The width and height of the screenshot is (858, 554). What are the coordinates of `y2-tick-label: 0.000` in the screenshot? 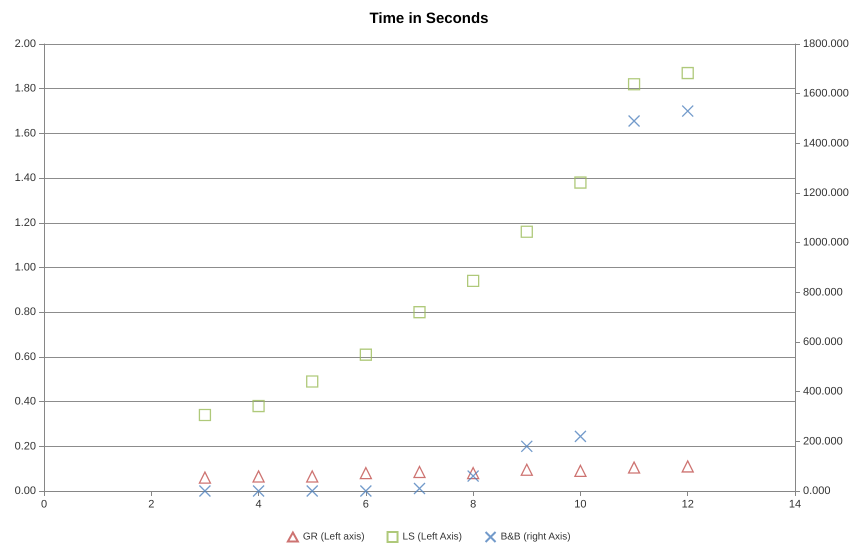 It's located at (817, 491).